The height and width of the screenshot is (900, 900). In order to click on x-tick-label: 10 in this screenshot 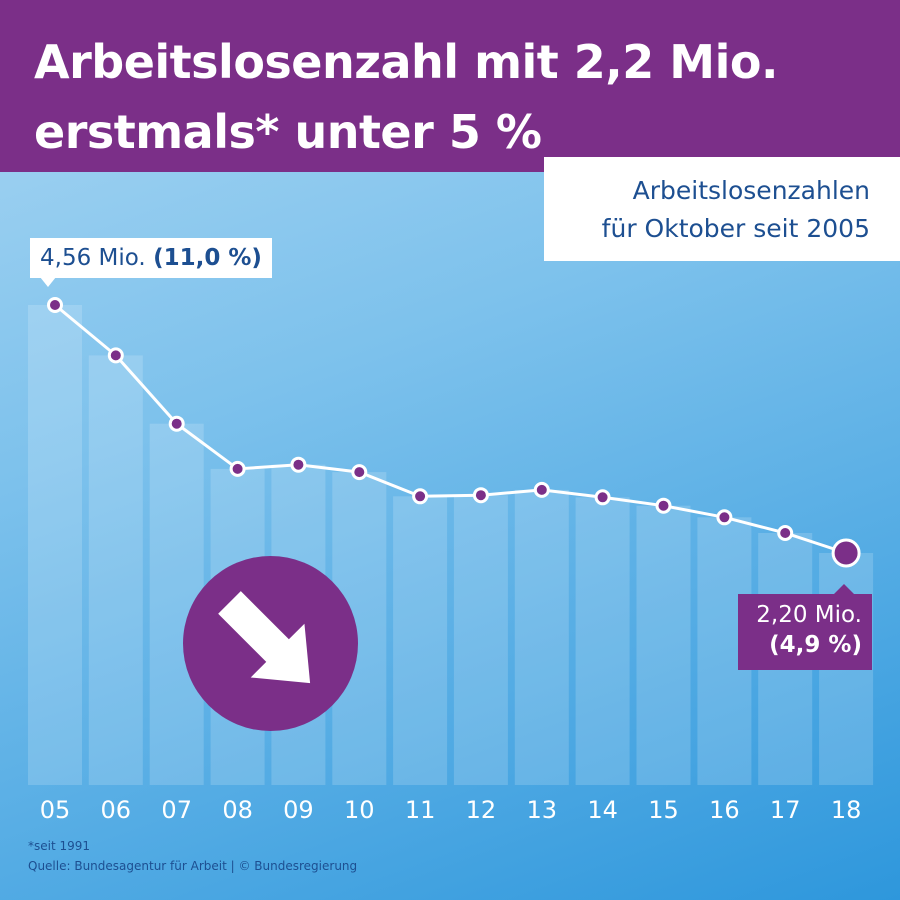, I will do `click(359, 810)`.